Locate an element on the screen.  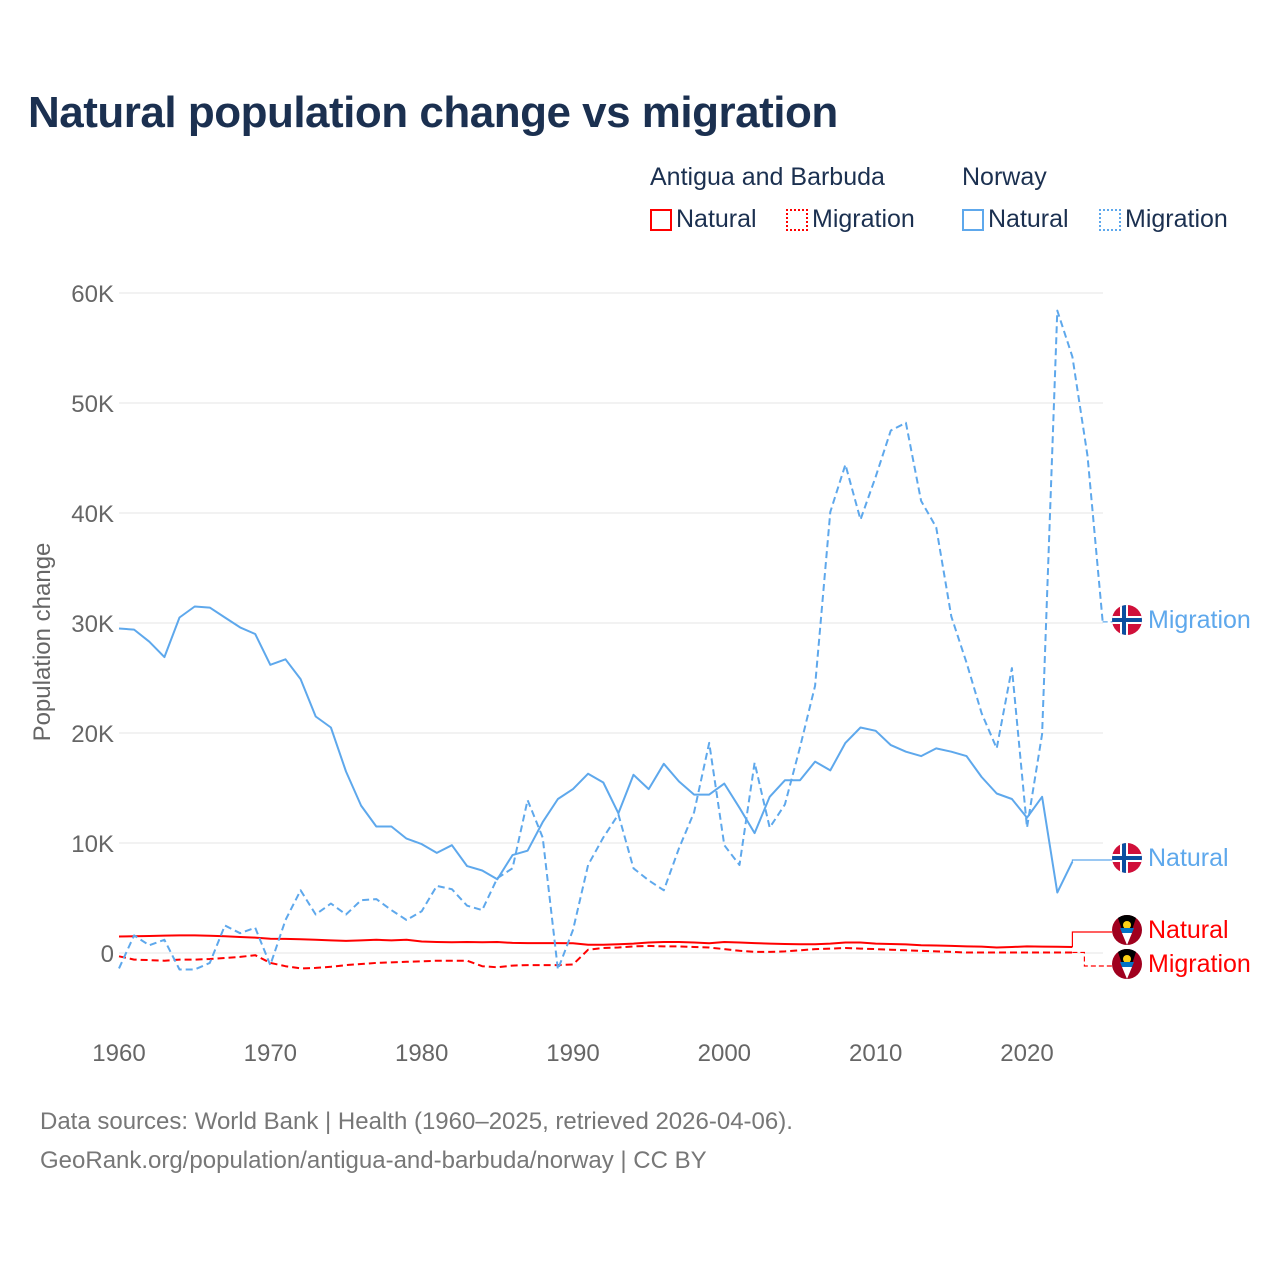
legend-norway-natural: Natural is located at coordinates (1015, 219).